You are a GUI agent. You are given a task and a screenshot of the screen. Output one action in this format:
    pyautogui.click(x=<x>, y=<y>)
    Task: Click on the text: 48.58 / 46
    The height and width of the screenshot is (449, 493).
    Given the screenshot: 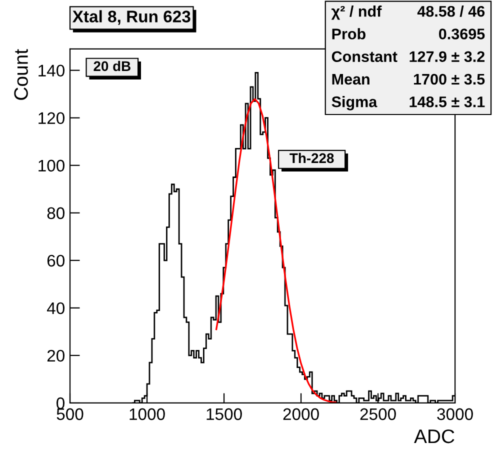 What is the action you would take?
    pyautogui.click(x=451, y=11)
    